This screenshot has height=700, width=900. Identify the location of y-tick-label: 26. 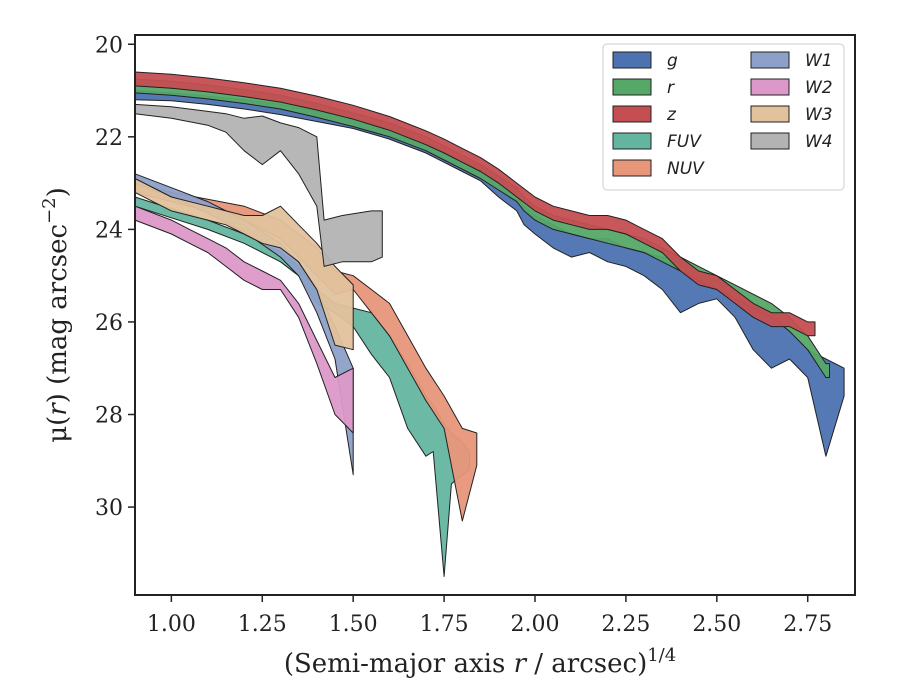
(109, 323).